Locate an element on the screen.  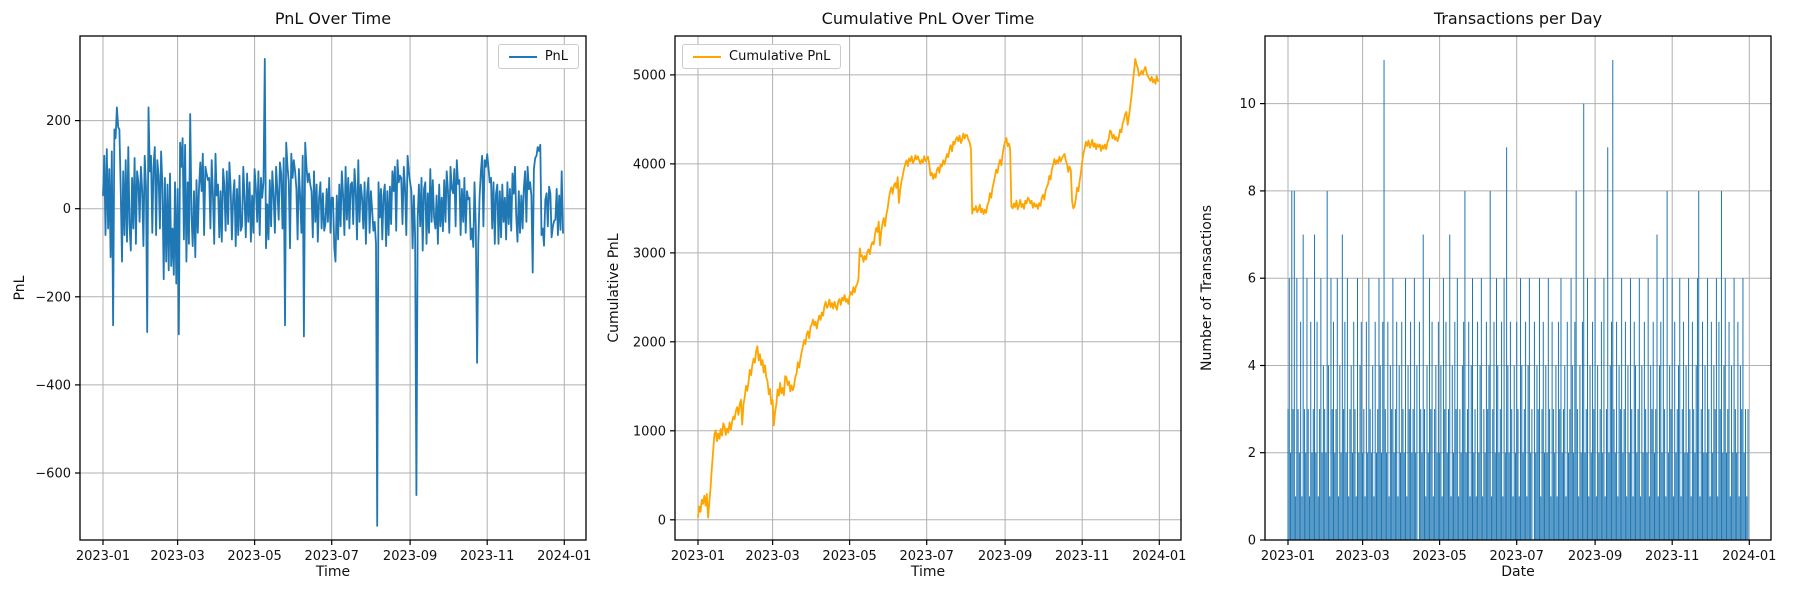
y-tick-label: −400 is located at coordinates (53, 385).